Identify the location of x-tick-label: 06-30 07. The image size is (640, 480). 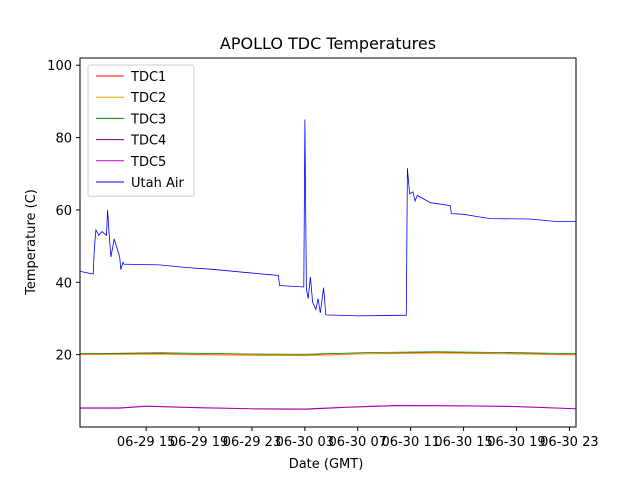
(358, 442).